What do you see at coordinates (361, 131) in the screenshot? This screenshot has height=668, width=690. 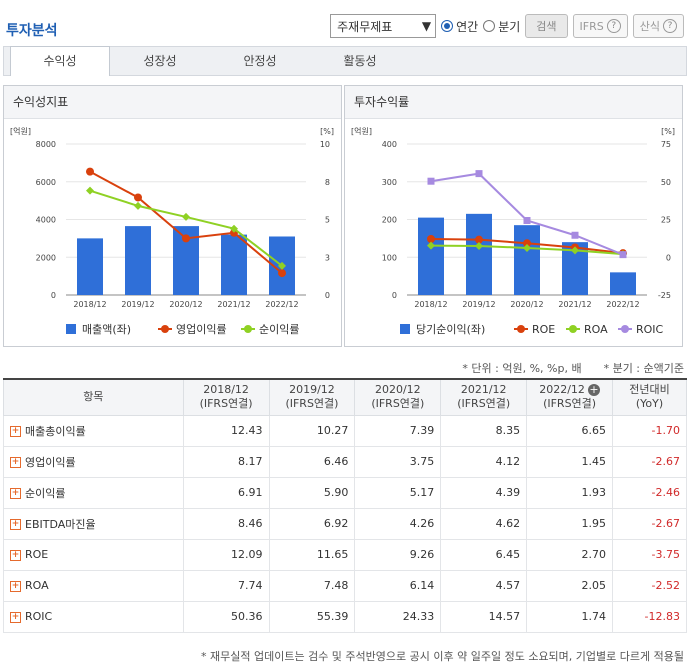 I see `left-axis-unit: [억원]` at bounding box center [361, 131].